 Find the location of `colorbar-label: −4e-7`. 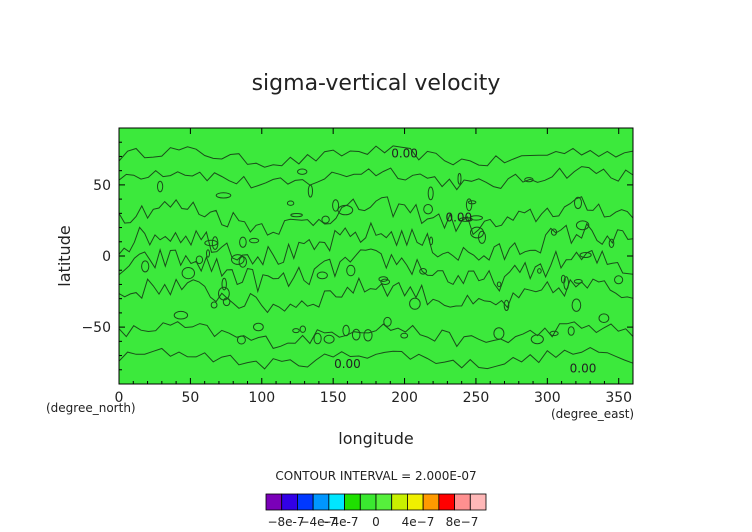

colorbar-label: −4e-7 is located at coordinates (317, 522).